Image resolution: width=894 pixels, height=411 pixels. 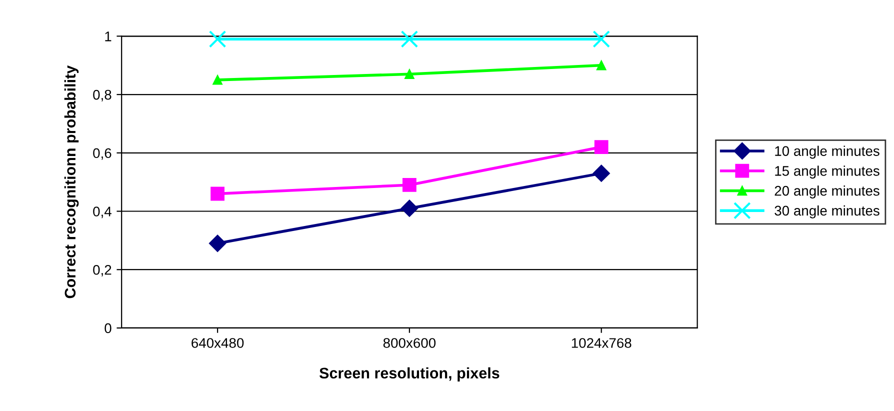 I want to click on y-tick-label: 0, so click(x=108, y=328).